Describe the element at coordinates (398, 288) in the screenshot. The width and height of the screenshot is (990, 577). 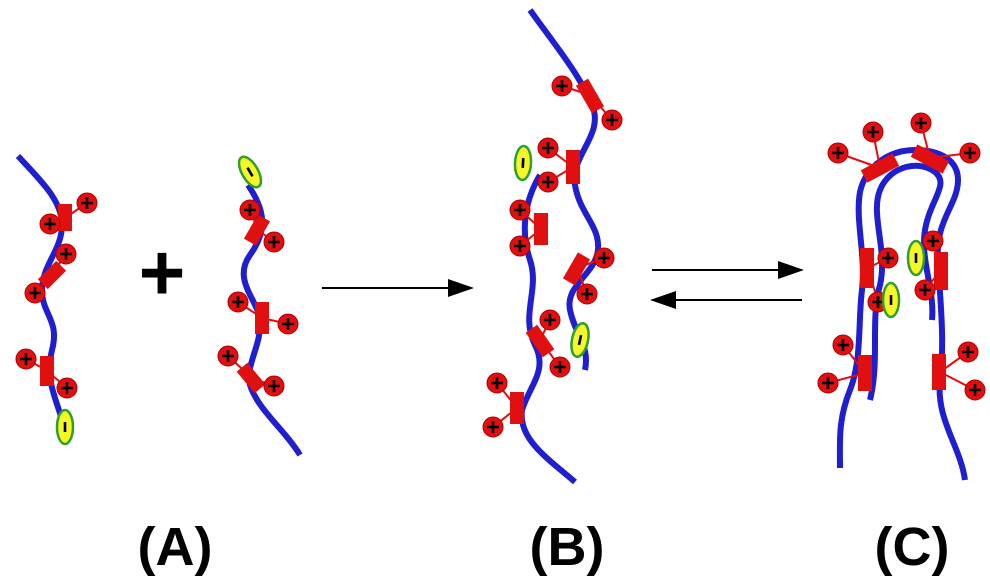
I see `forward-arrow-icon` at that location.